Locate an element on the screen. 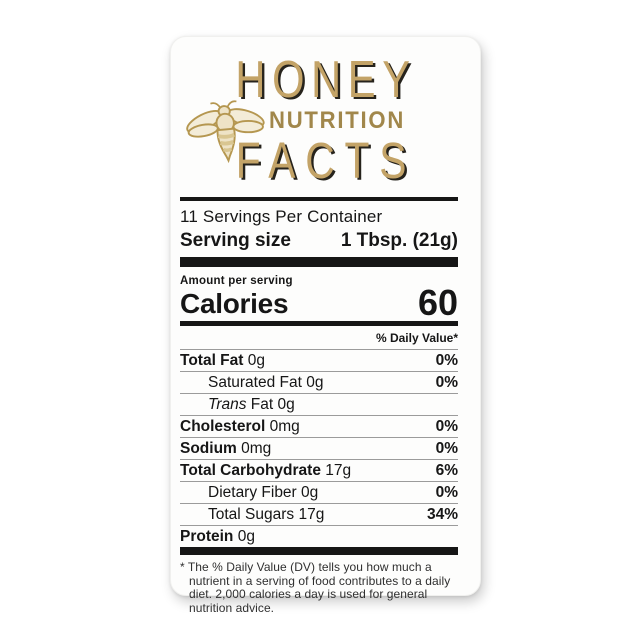 This screenshot has height=644, width=644. nutrient-name: Total Fat 0g is located at coordinates (222, 360).